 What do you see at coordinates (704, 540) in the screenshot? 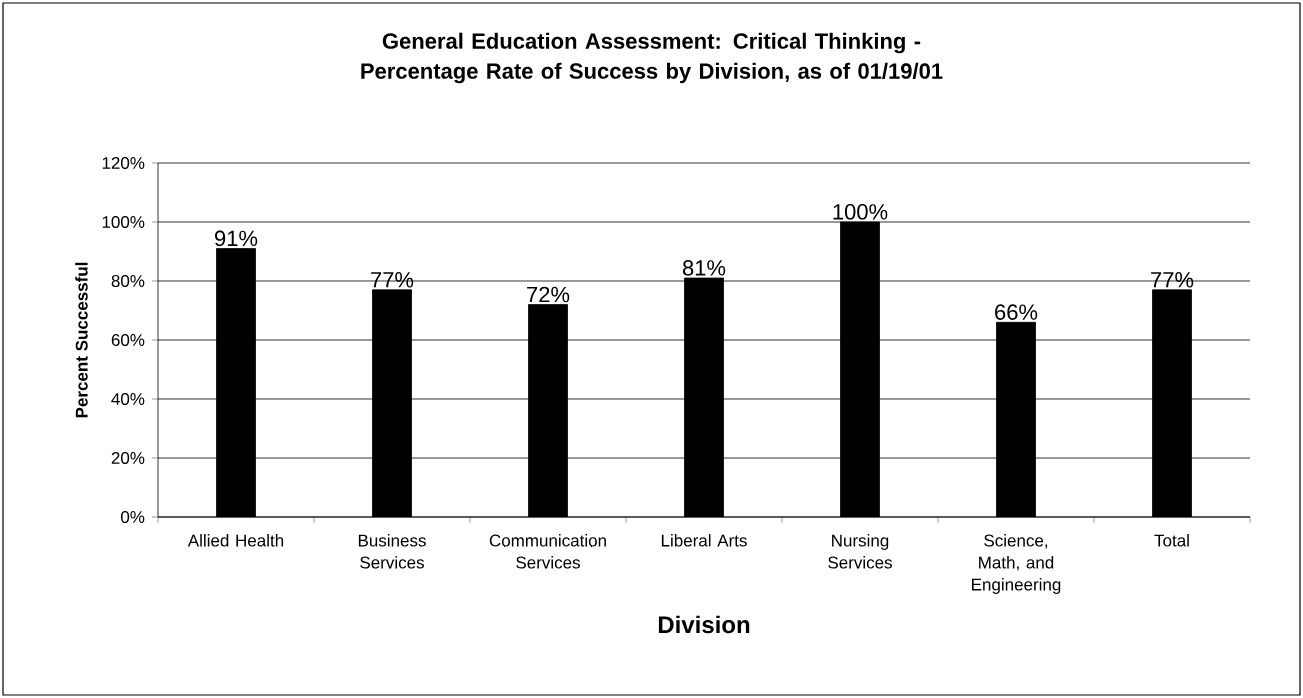
I see `x-tick-label: Liberal Arts` at bounding box center [704, 540].